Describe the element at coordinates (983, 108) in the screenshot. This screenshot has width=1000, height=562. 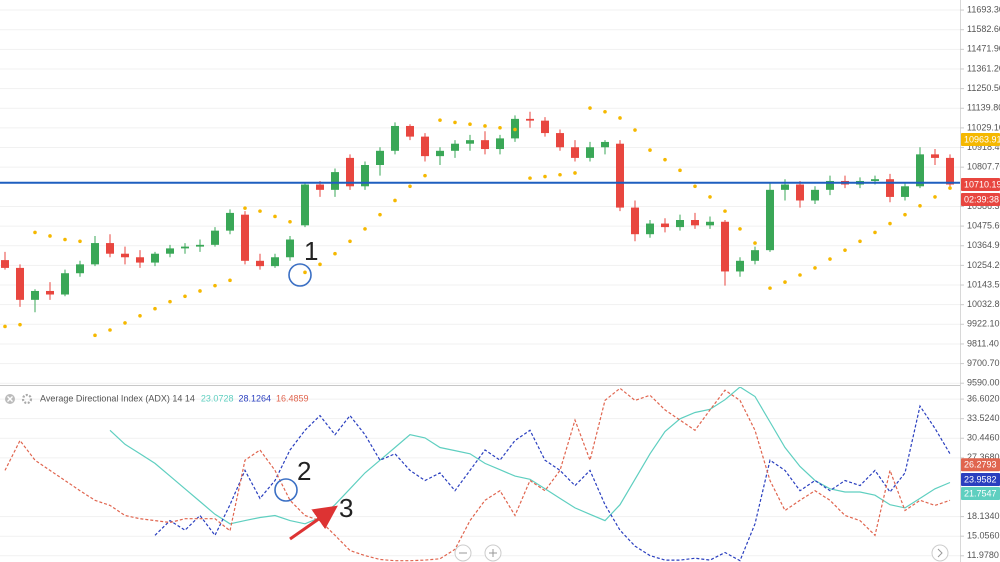
I see `y-tick-label: 11139.80` at that location.